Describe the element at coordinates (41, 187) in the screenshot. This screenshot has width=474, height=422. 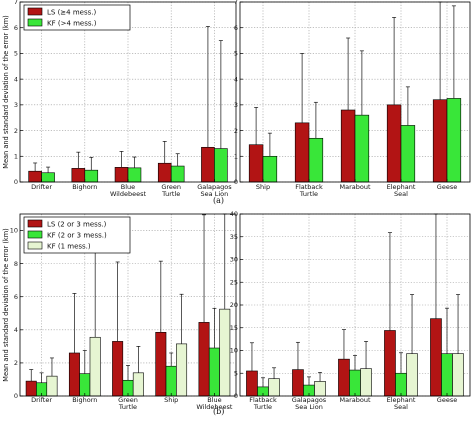
I see `x-tick-label: Drifter` at that location.